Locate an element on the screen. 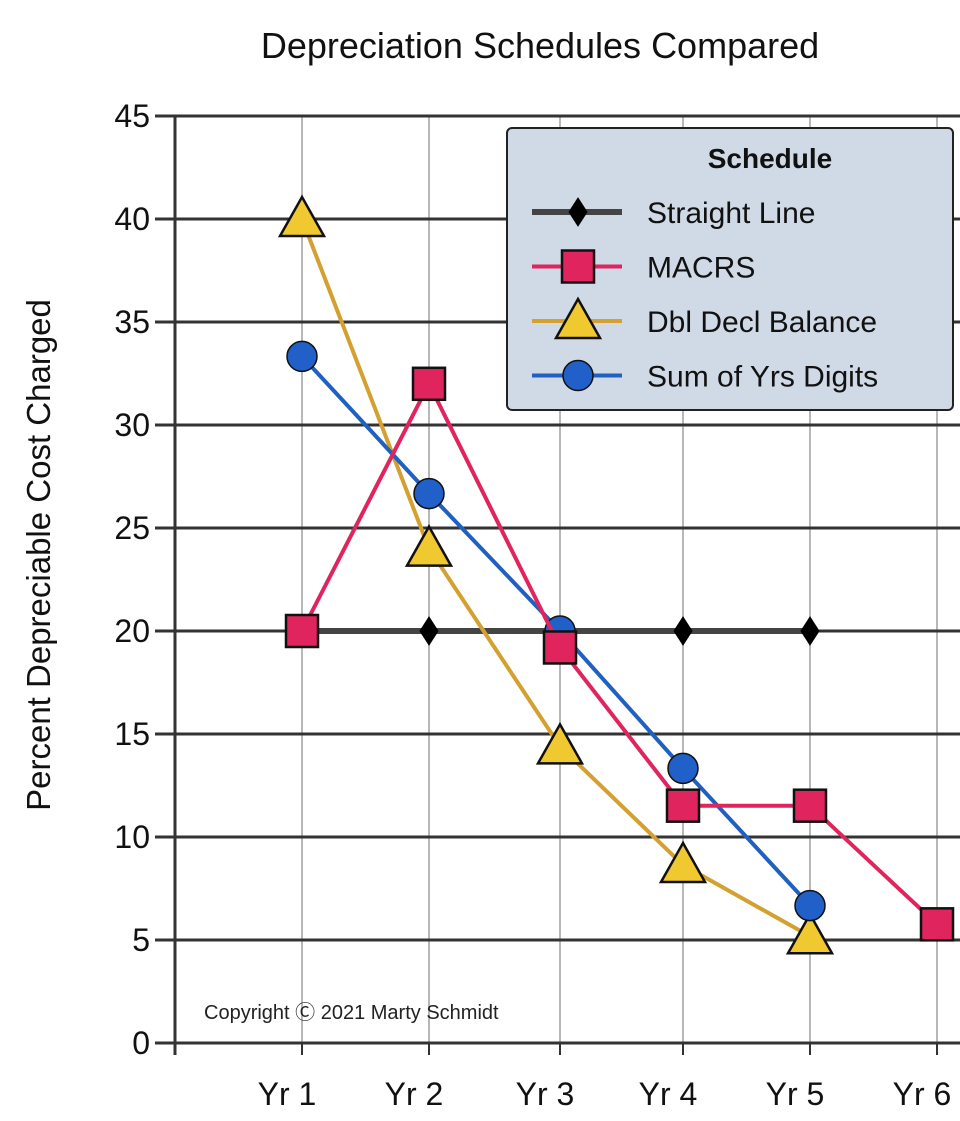 This screenshot has height=1121, width=960. y-tick-label: 15 is located at coordinates (132, 734).